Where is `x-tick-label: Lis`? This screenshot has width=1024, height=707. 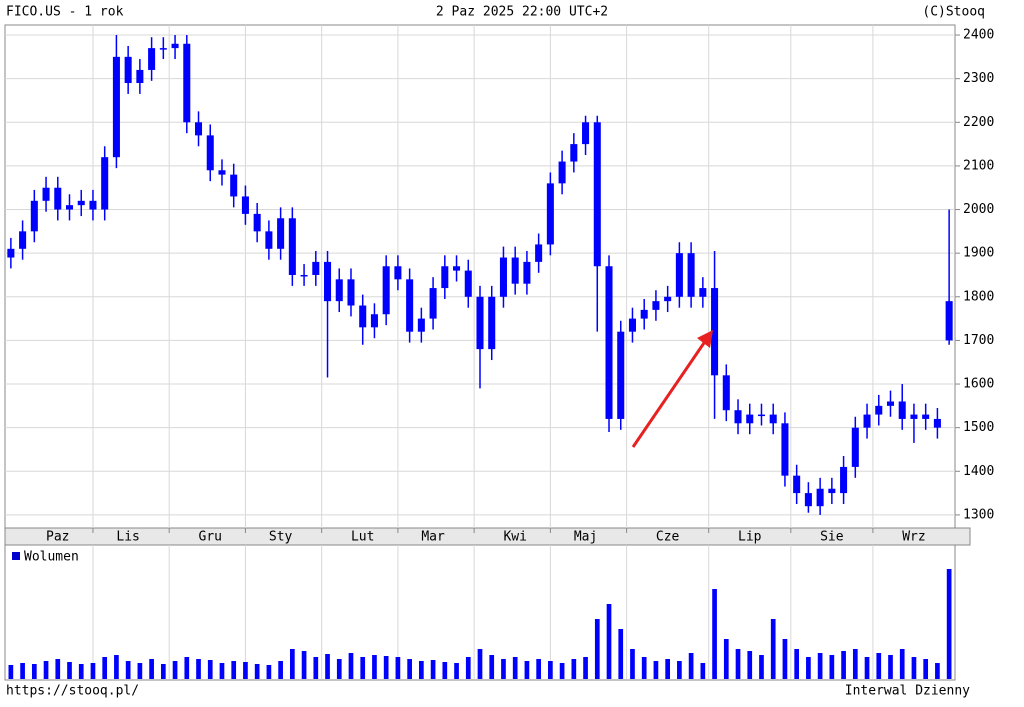 x-tick-label: Lis is located at coordinates (127, 537).